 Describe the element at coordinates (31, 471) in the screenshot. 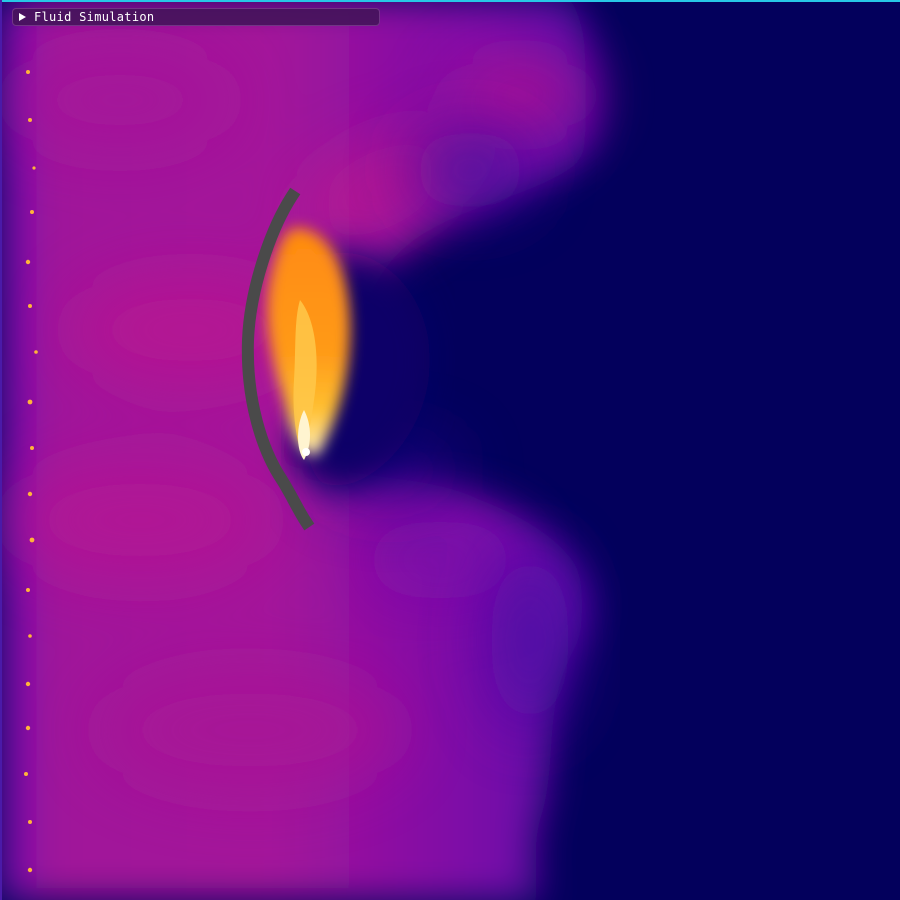

I see `emitter-row` at that location.